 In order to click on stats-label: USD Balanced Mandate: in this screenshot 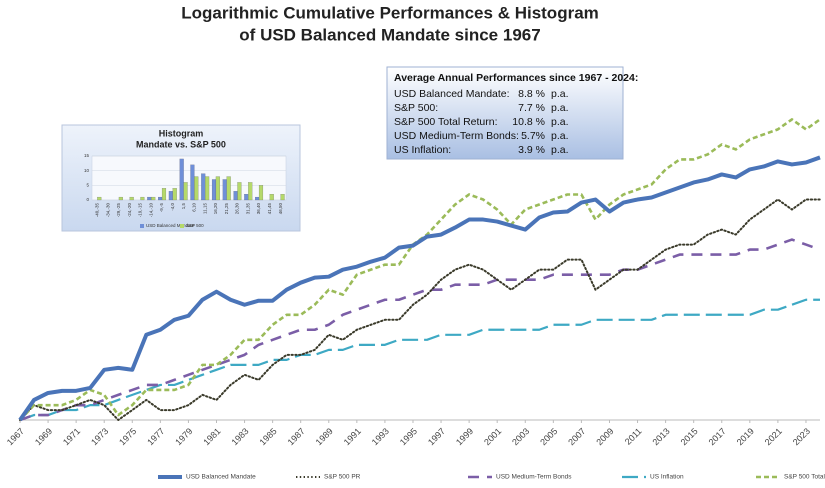, I will do `click(452, 94)`.